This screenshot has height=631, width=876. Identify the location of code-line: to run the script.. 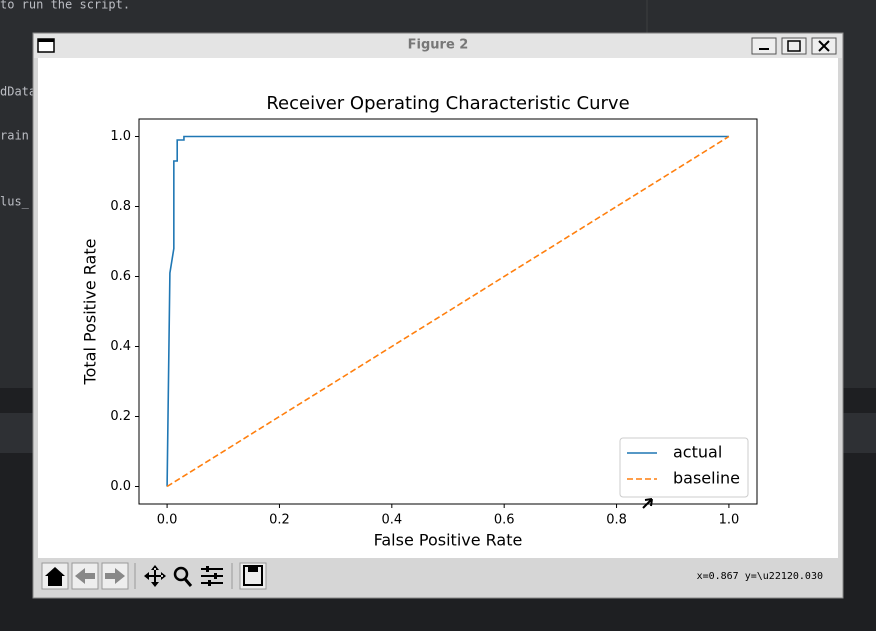
(65, 6).